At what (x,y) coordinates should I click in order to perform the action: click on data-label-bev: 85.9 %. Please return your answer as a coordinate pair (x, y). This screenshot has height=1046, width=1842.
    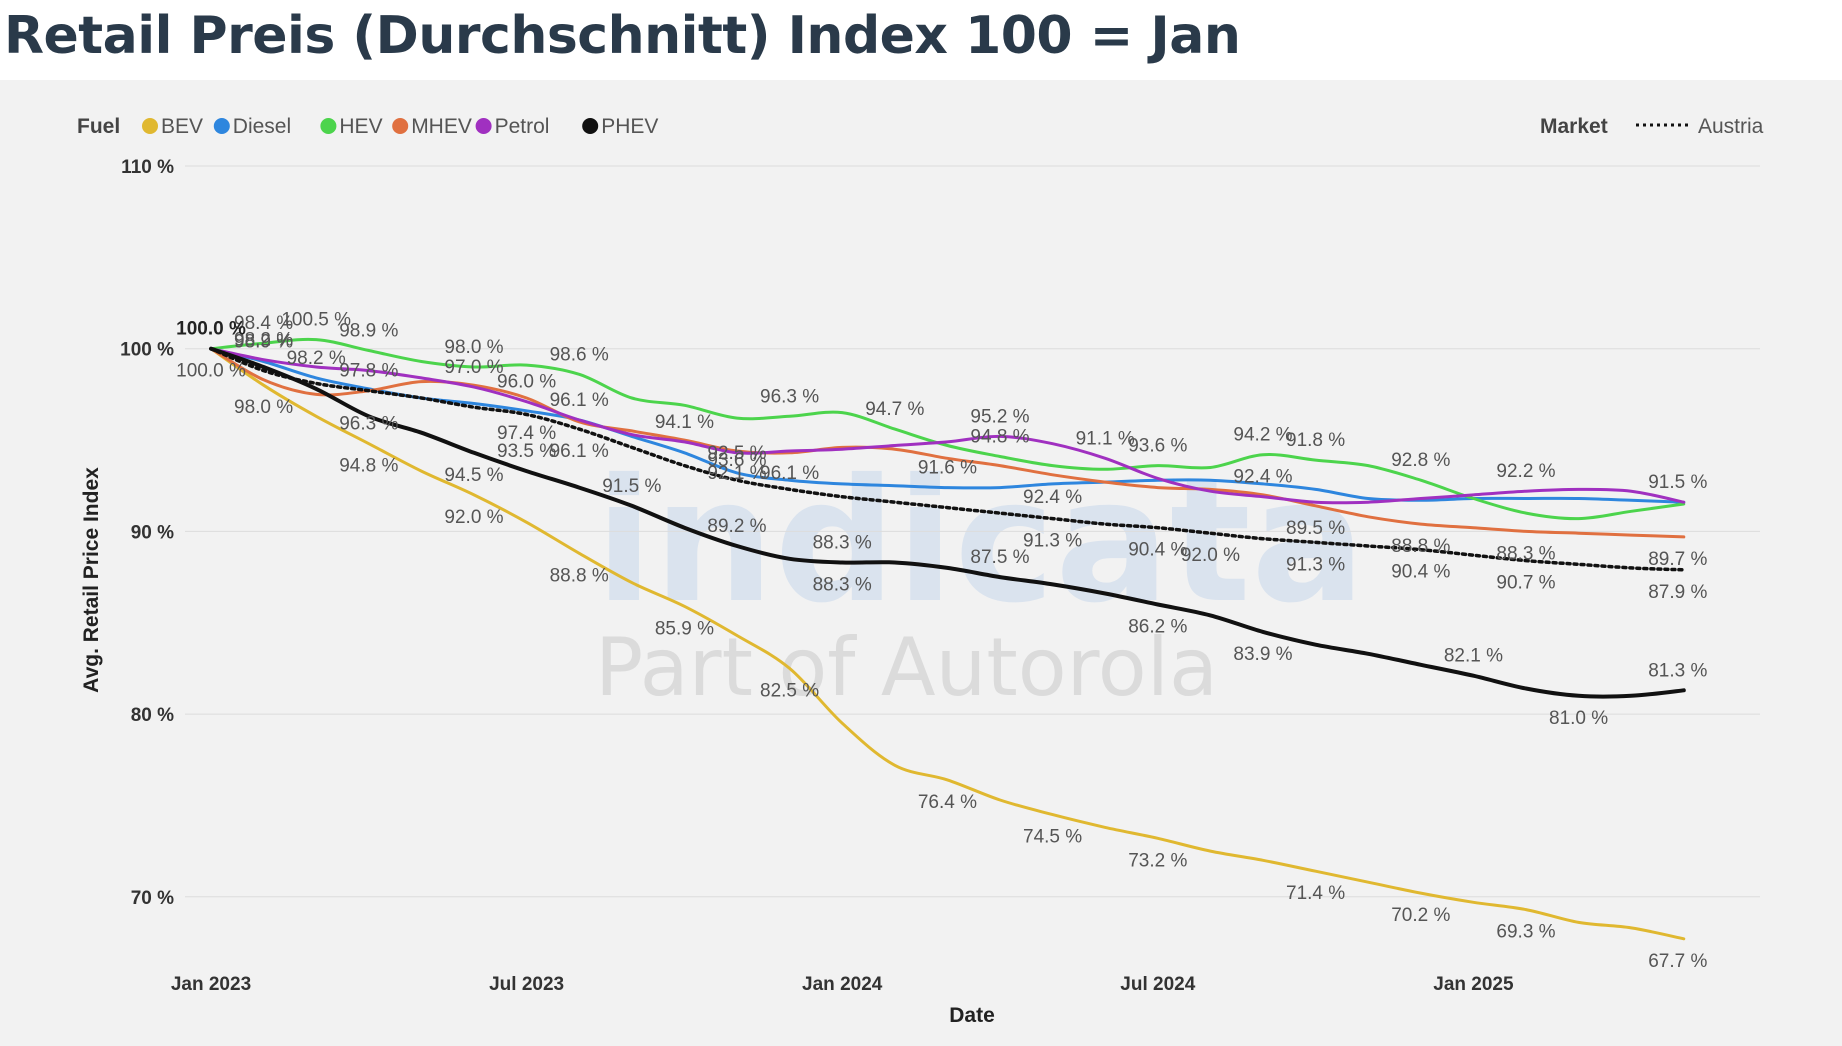
    Looking at the image, I should click on (684, 628).